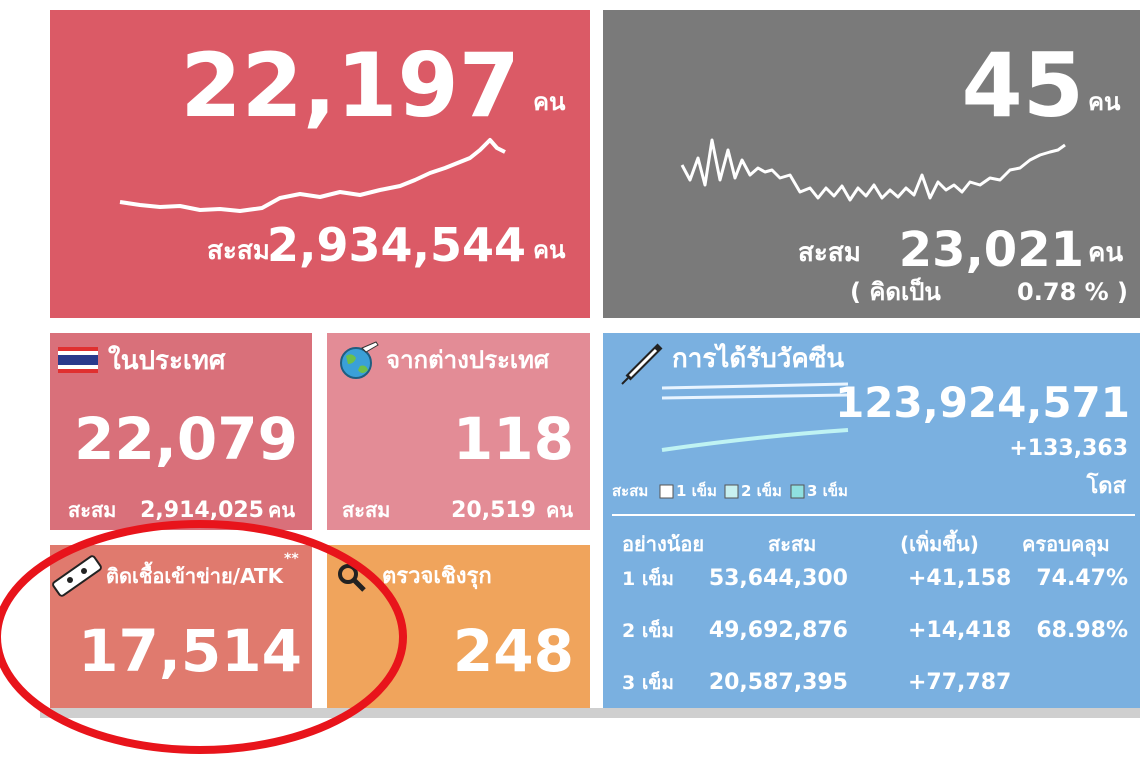 Image resolution: width=1140 pixels, height=760 pixels. I want to click on vaccine-total: 123,924,571, so click(982, 402).